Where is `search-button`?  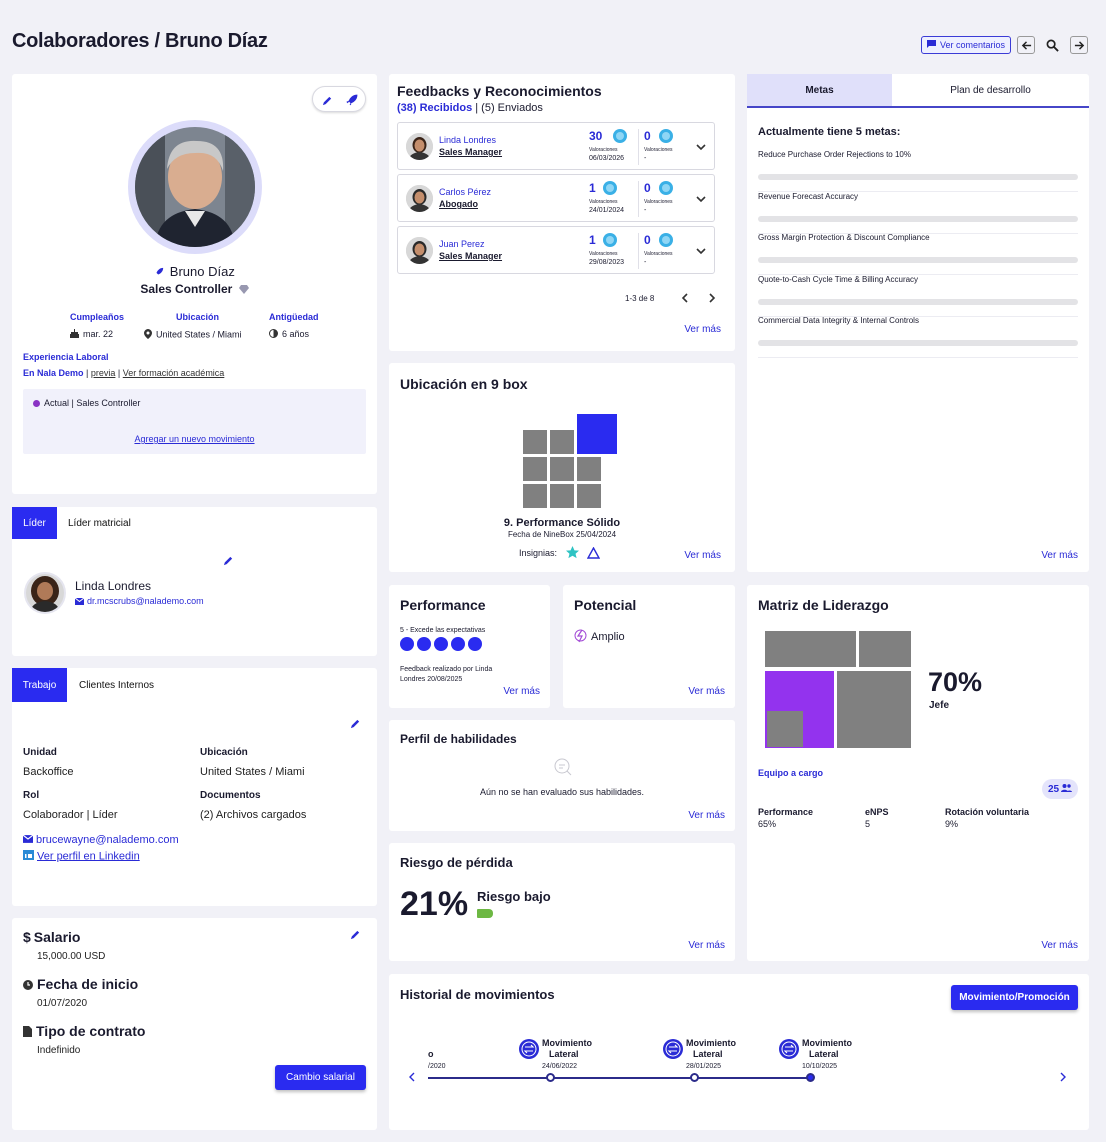 search-button is located at coordinates (1052, 45).